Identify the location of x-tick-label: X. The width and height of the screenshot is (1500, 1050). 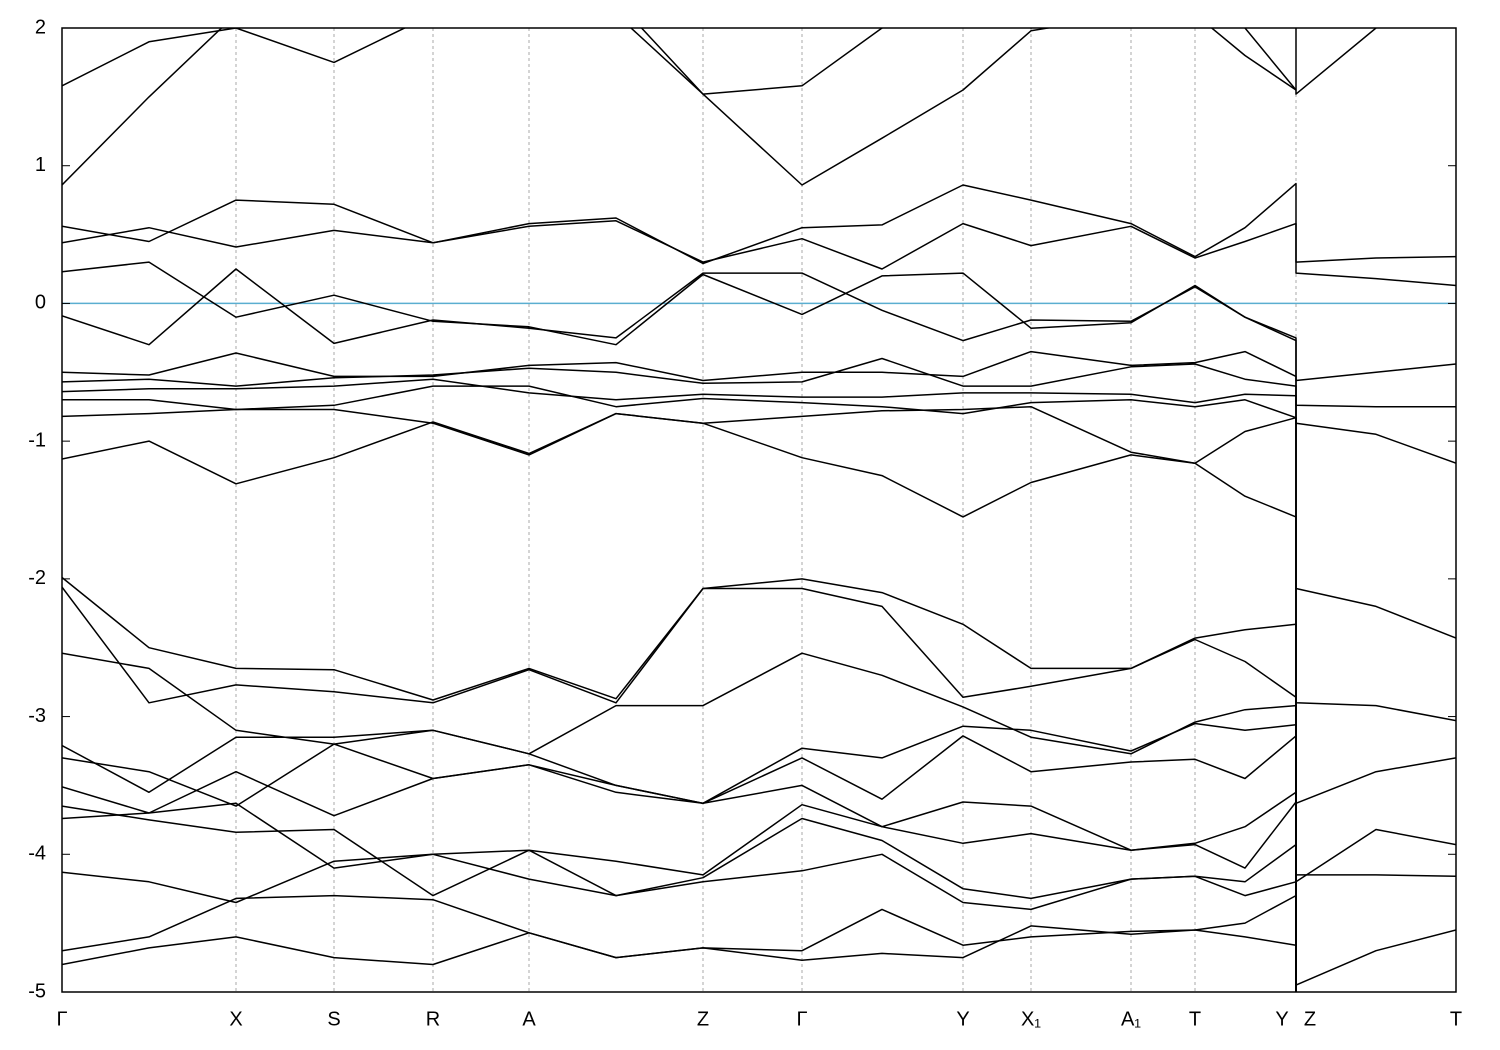
(235, 1019).